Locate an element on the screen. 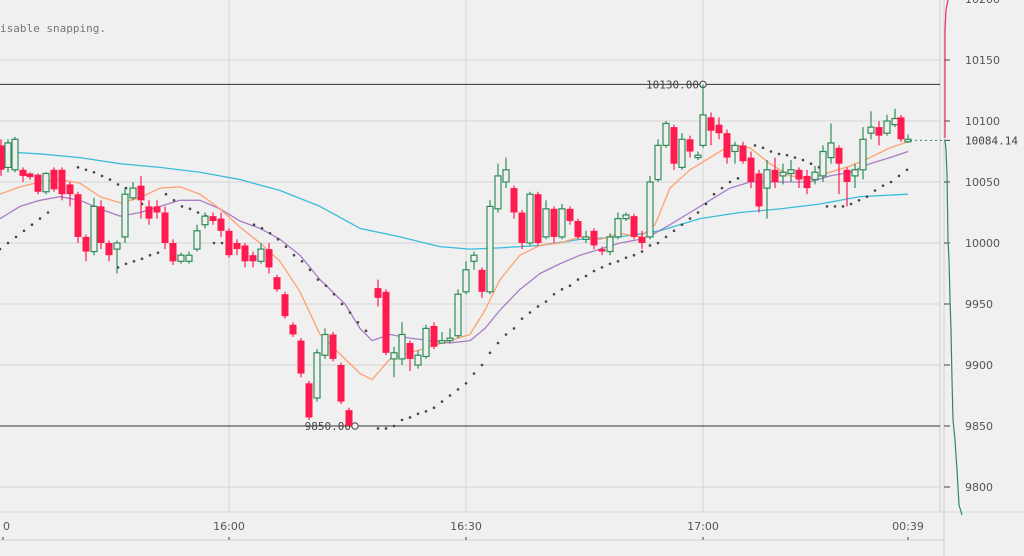 The width and height of the screenshot is (1024, 556). time-axis: 0 16:00 16:30 17:00 00:39 is located at coordinates (463, 530).